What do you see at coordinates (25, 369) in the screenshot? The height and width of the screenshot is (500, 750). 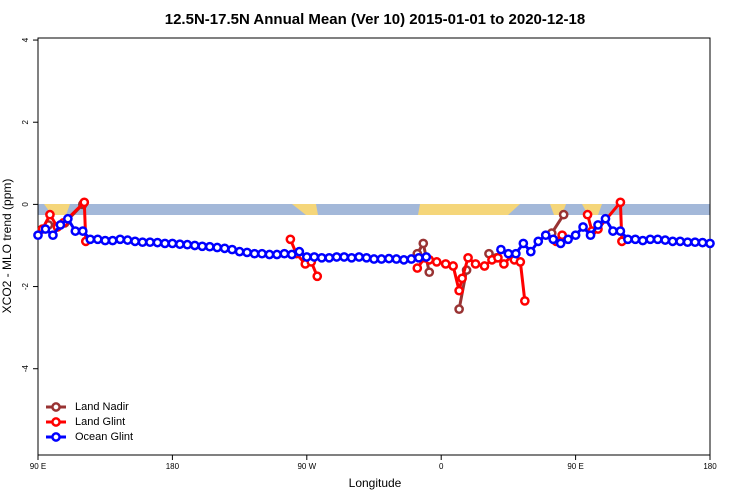 I see `y-tick-label: -4` at bounding box center [25, 369].